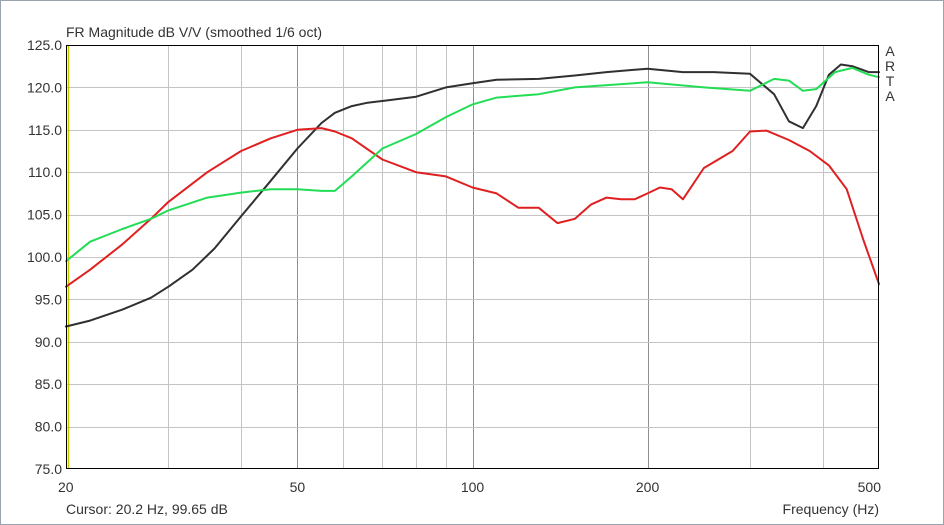 Image resolution: width=944 pixels, height=525 pixels. I want to click on y-tick-label: 115.0, so click(45, 130).